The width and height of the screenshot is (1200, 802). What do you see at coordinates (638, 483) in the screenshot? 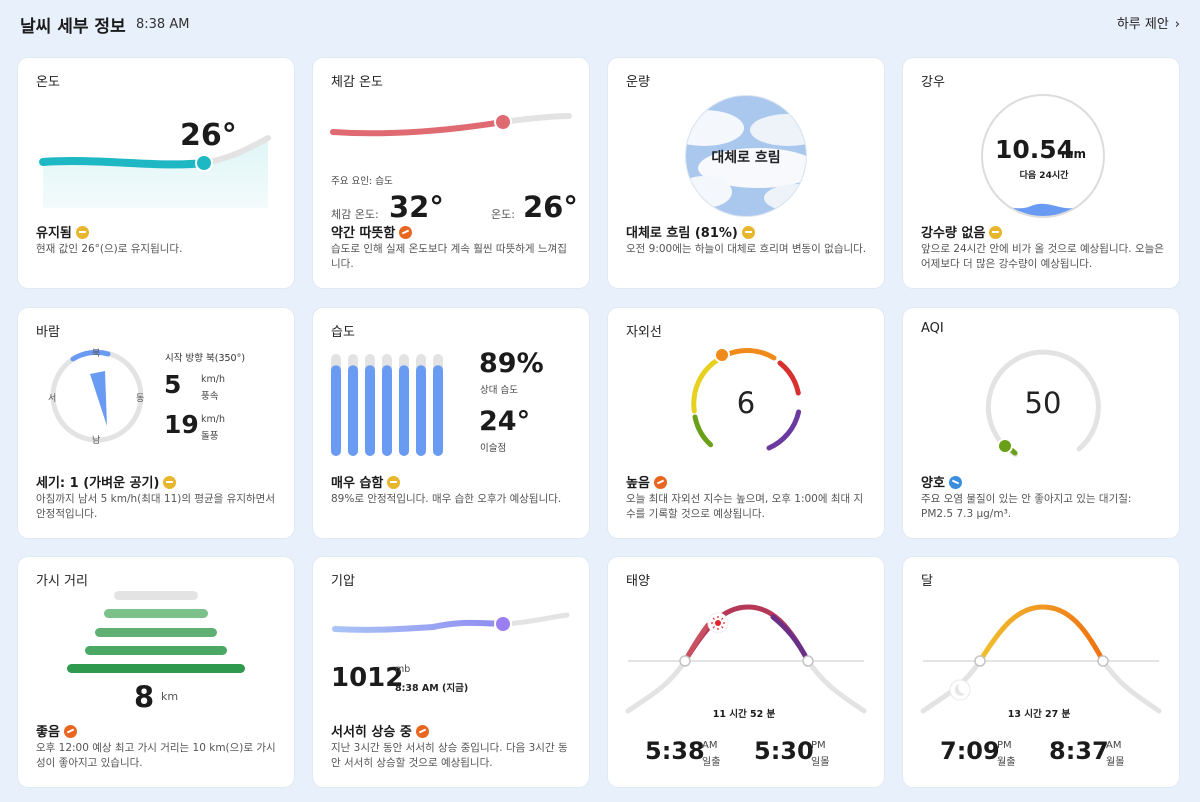
I see `status-text: 높음` at bounding box center [638, 483].